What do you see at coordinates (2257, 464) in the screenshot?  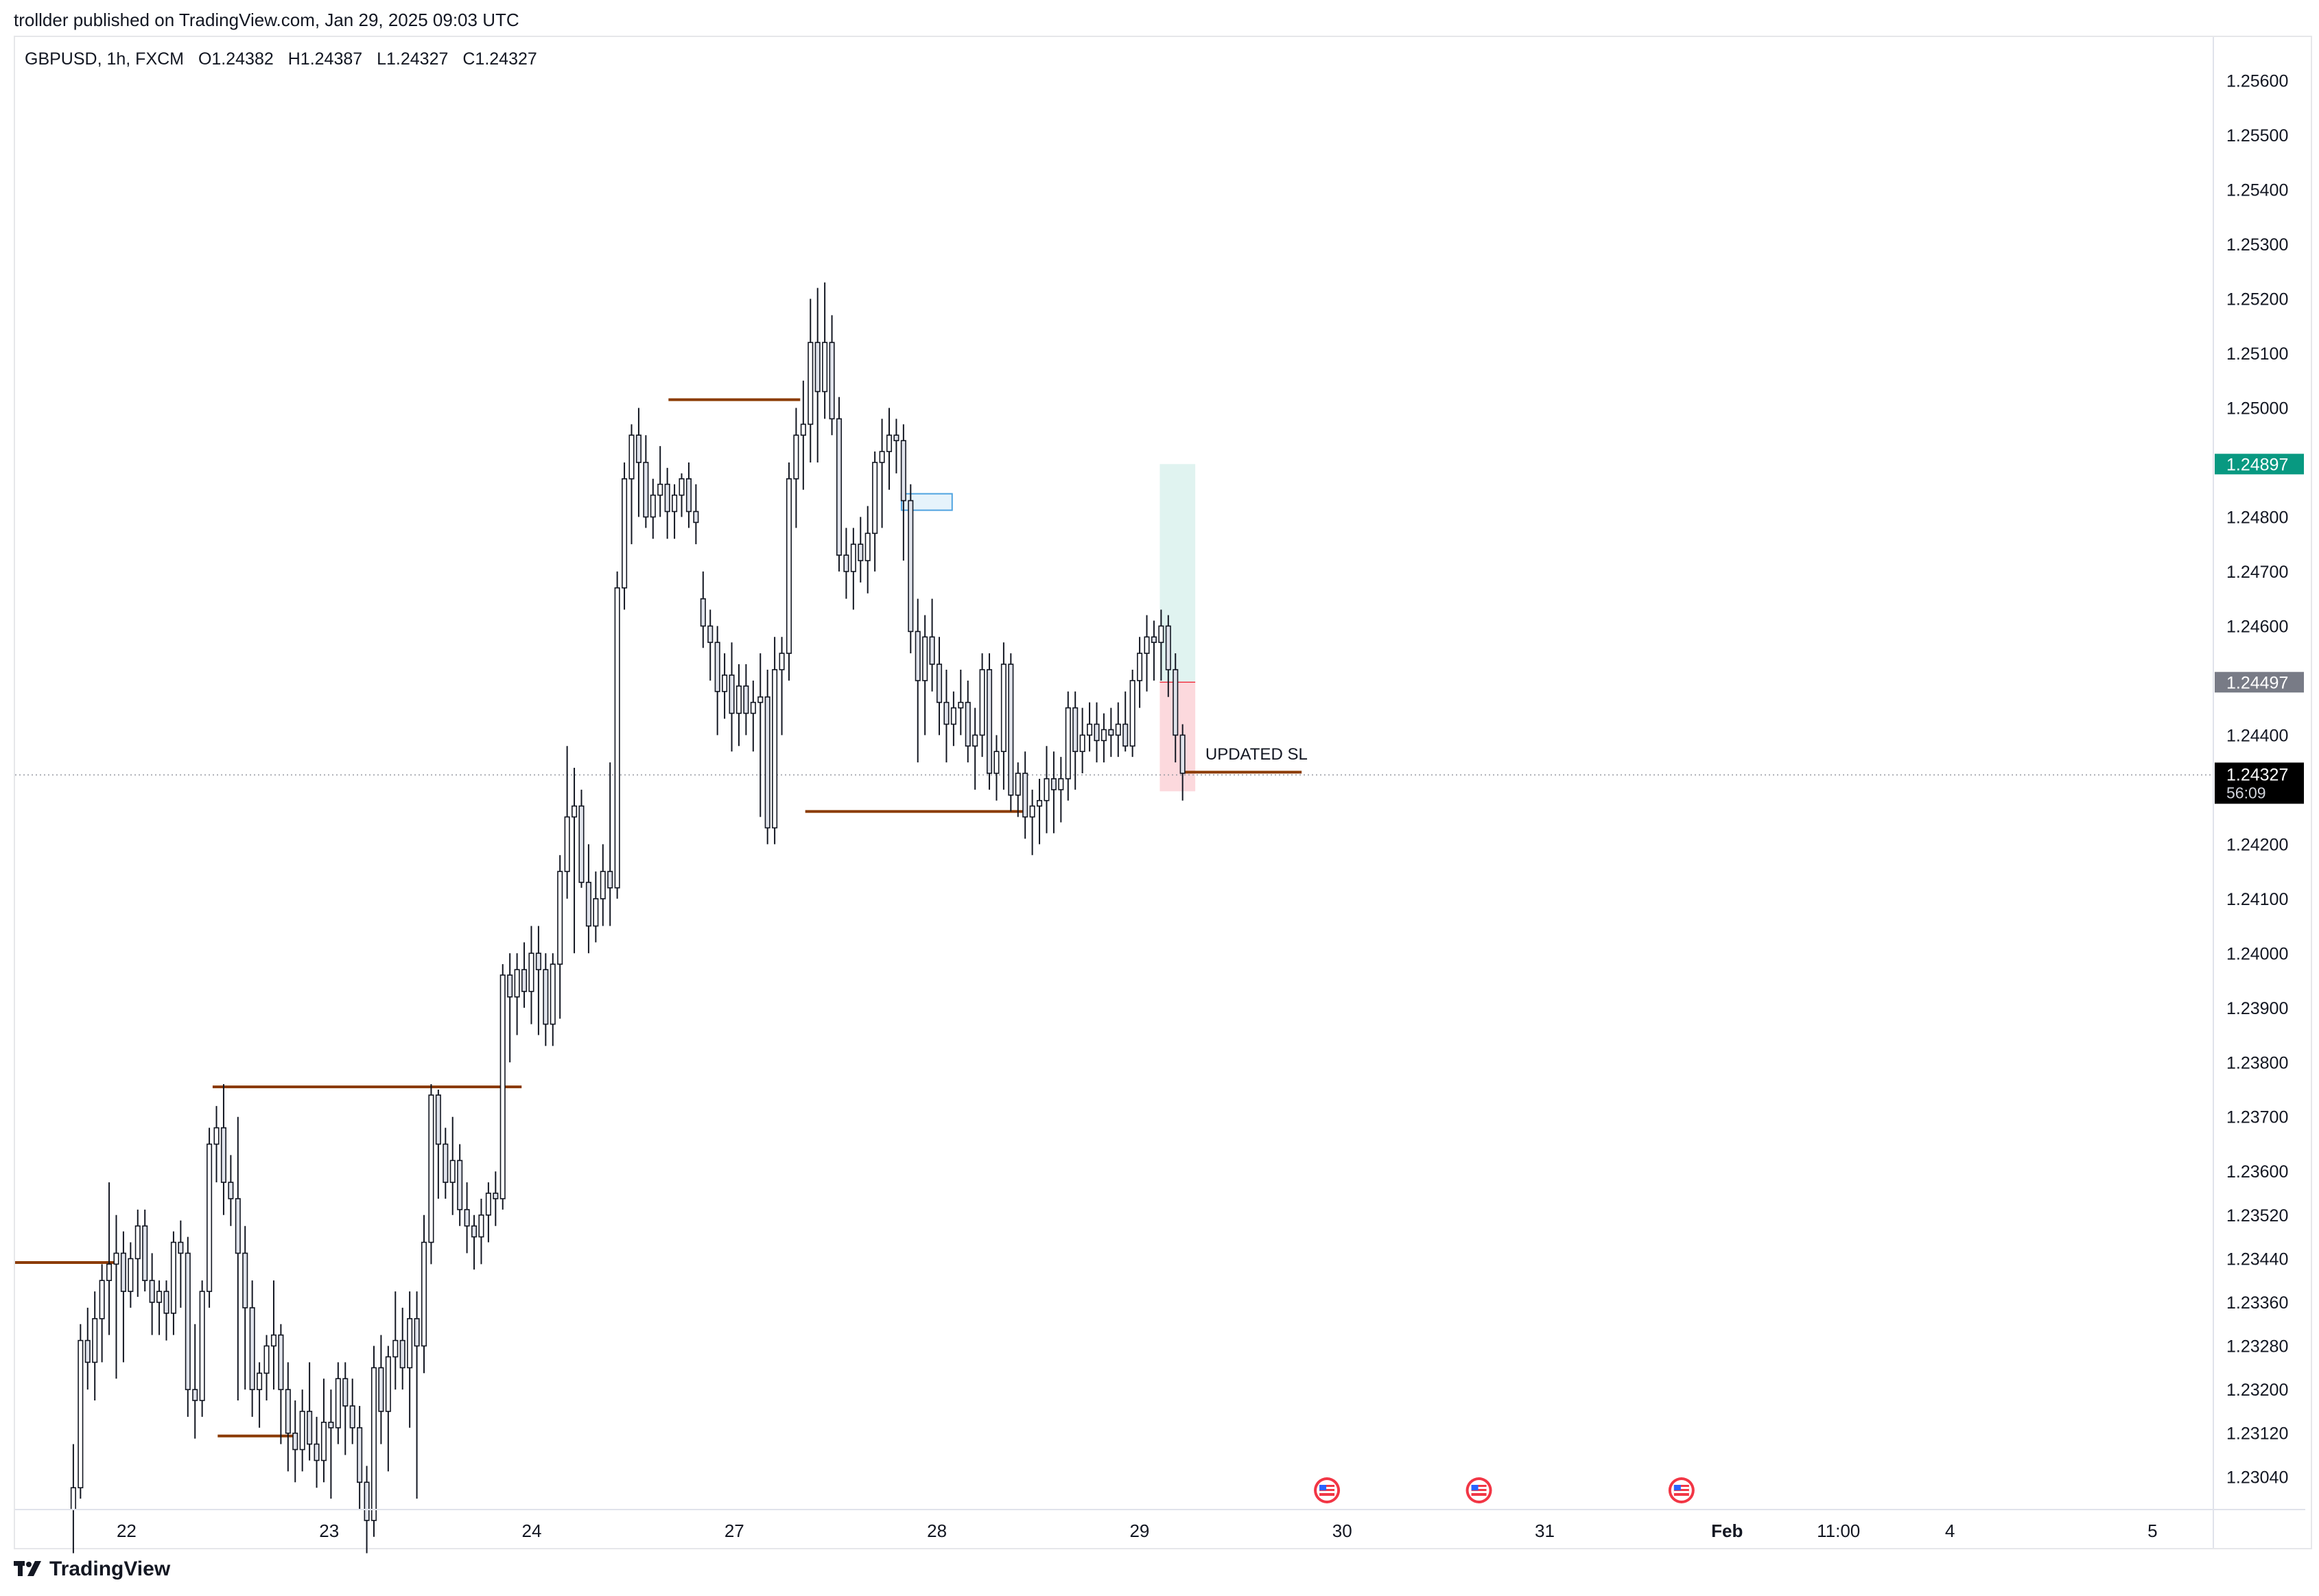 I see `price-tag-label: 1.24897` at bounding box center [2257, 464].